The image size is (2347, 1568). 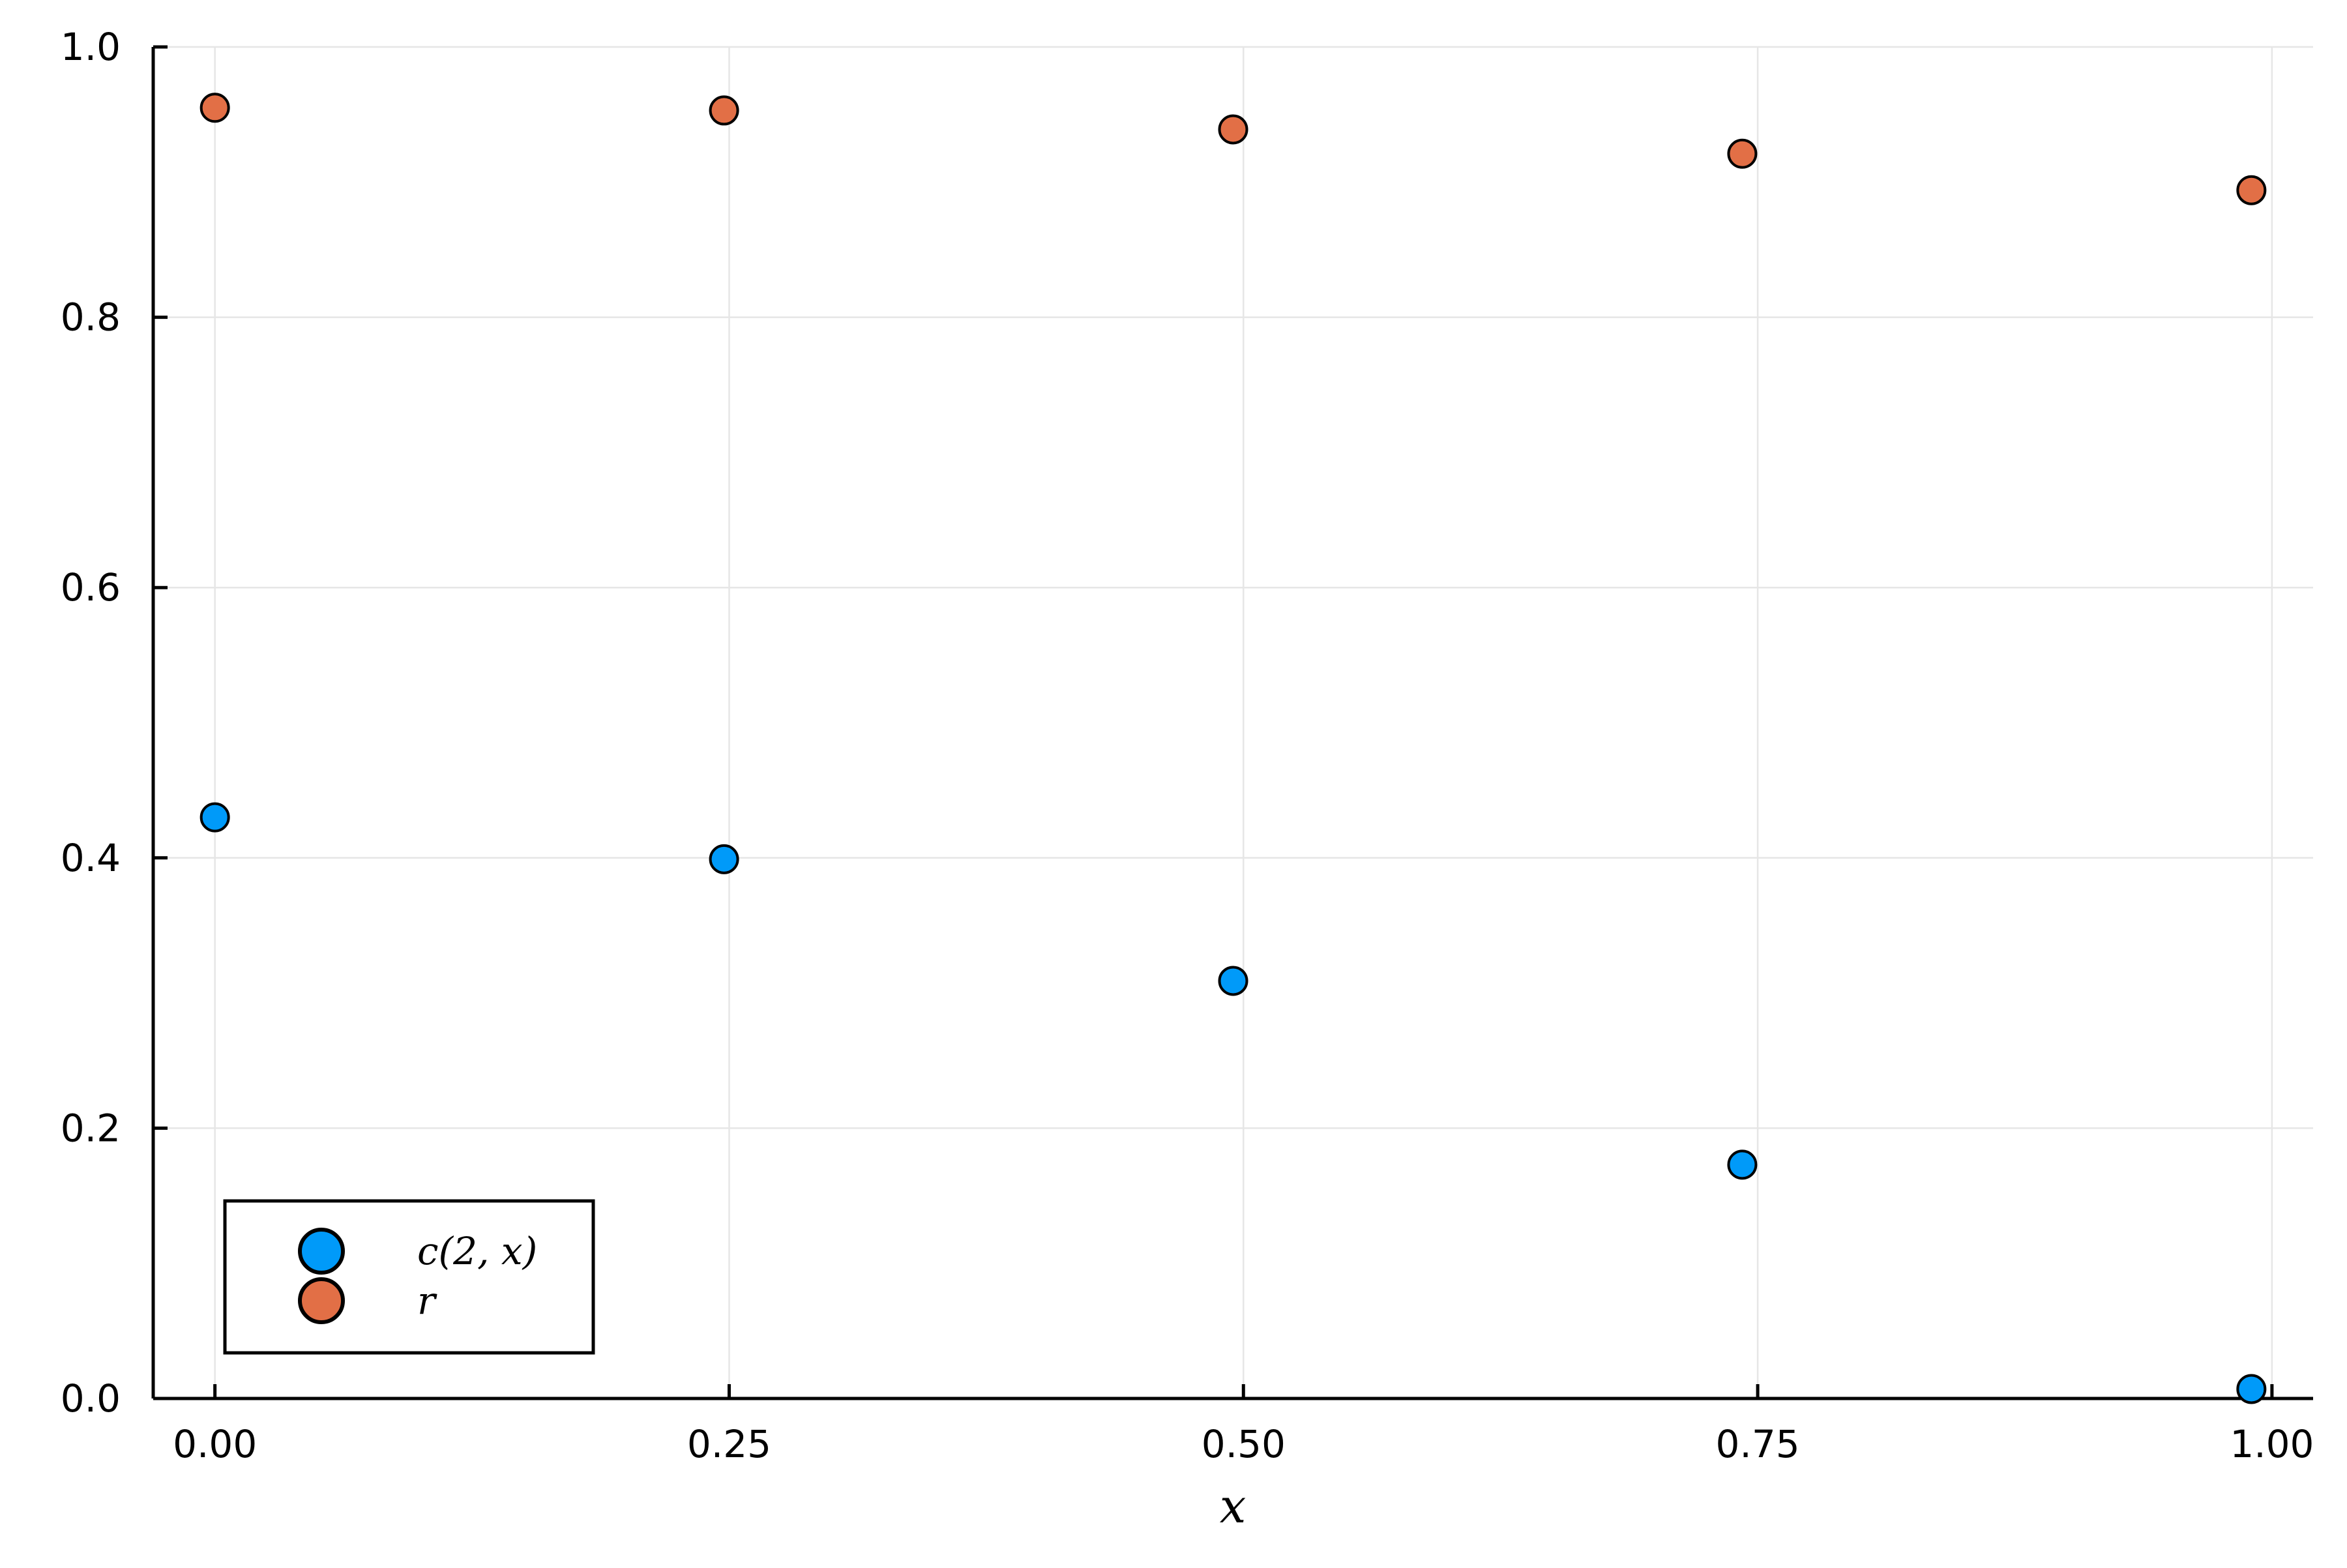 I want to click on legend-box, so click(x=409, y=1277).